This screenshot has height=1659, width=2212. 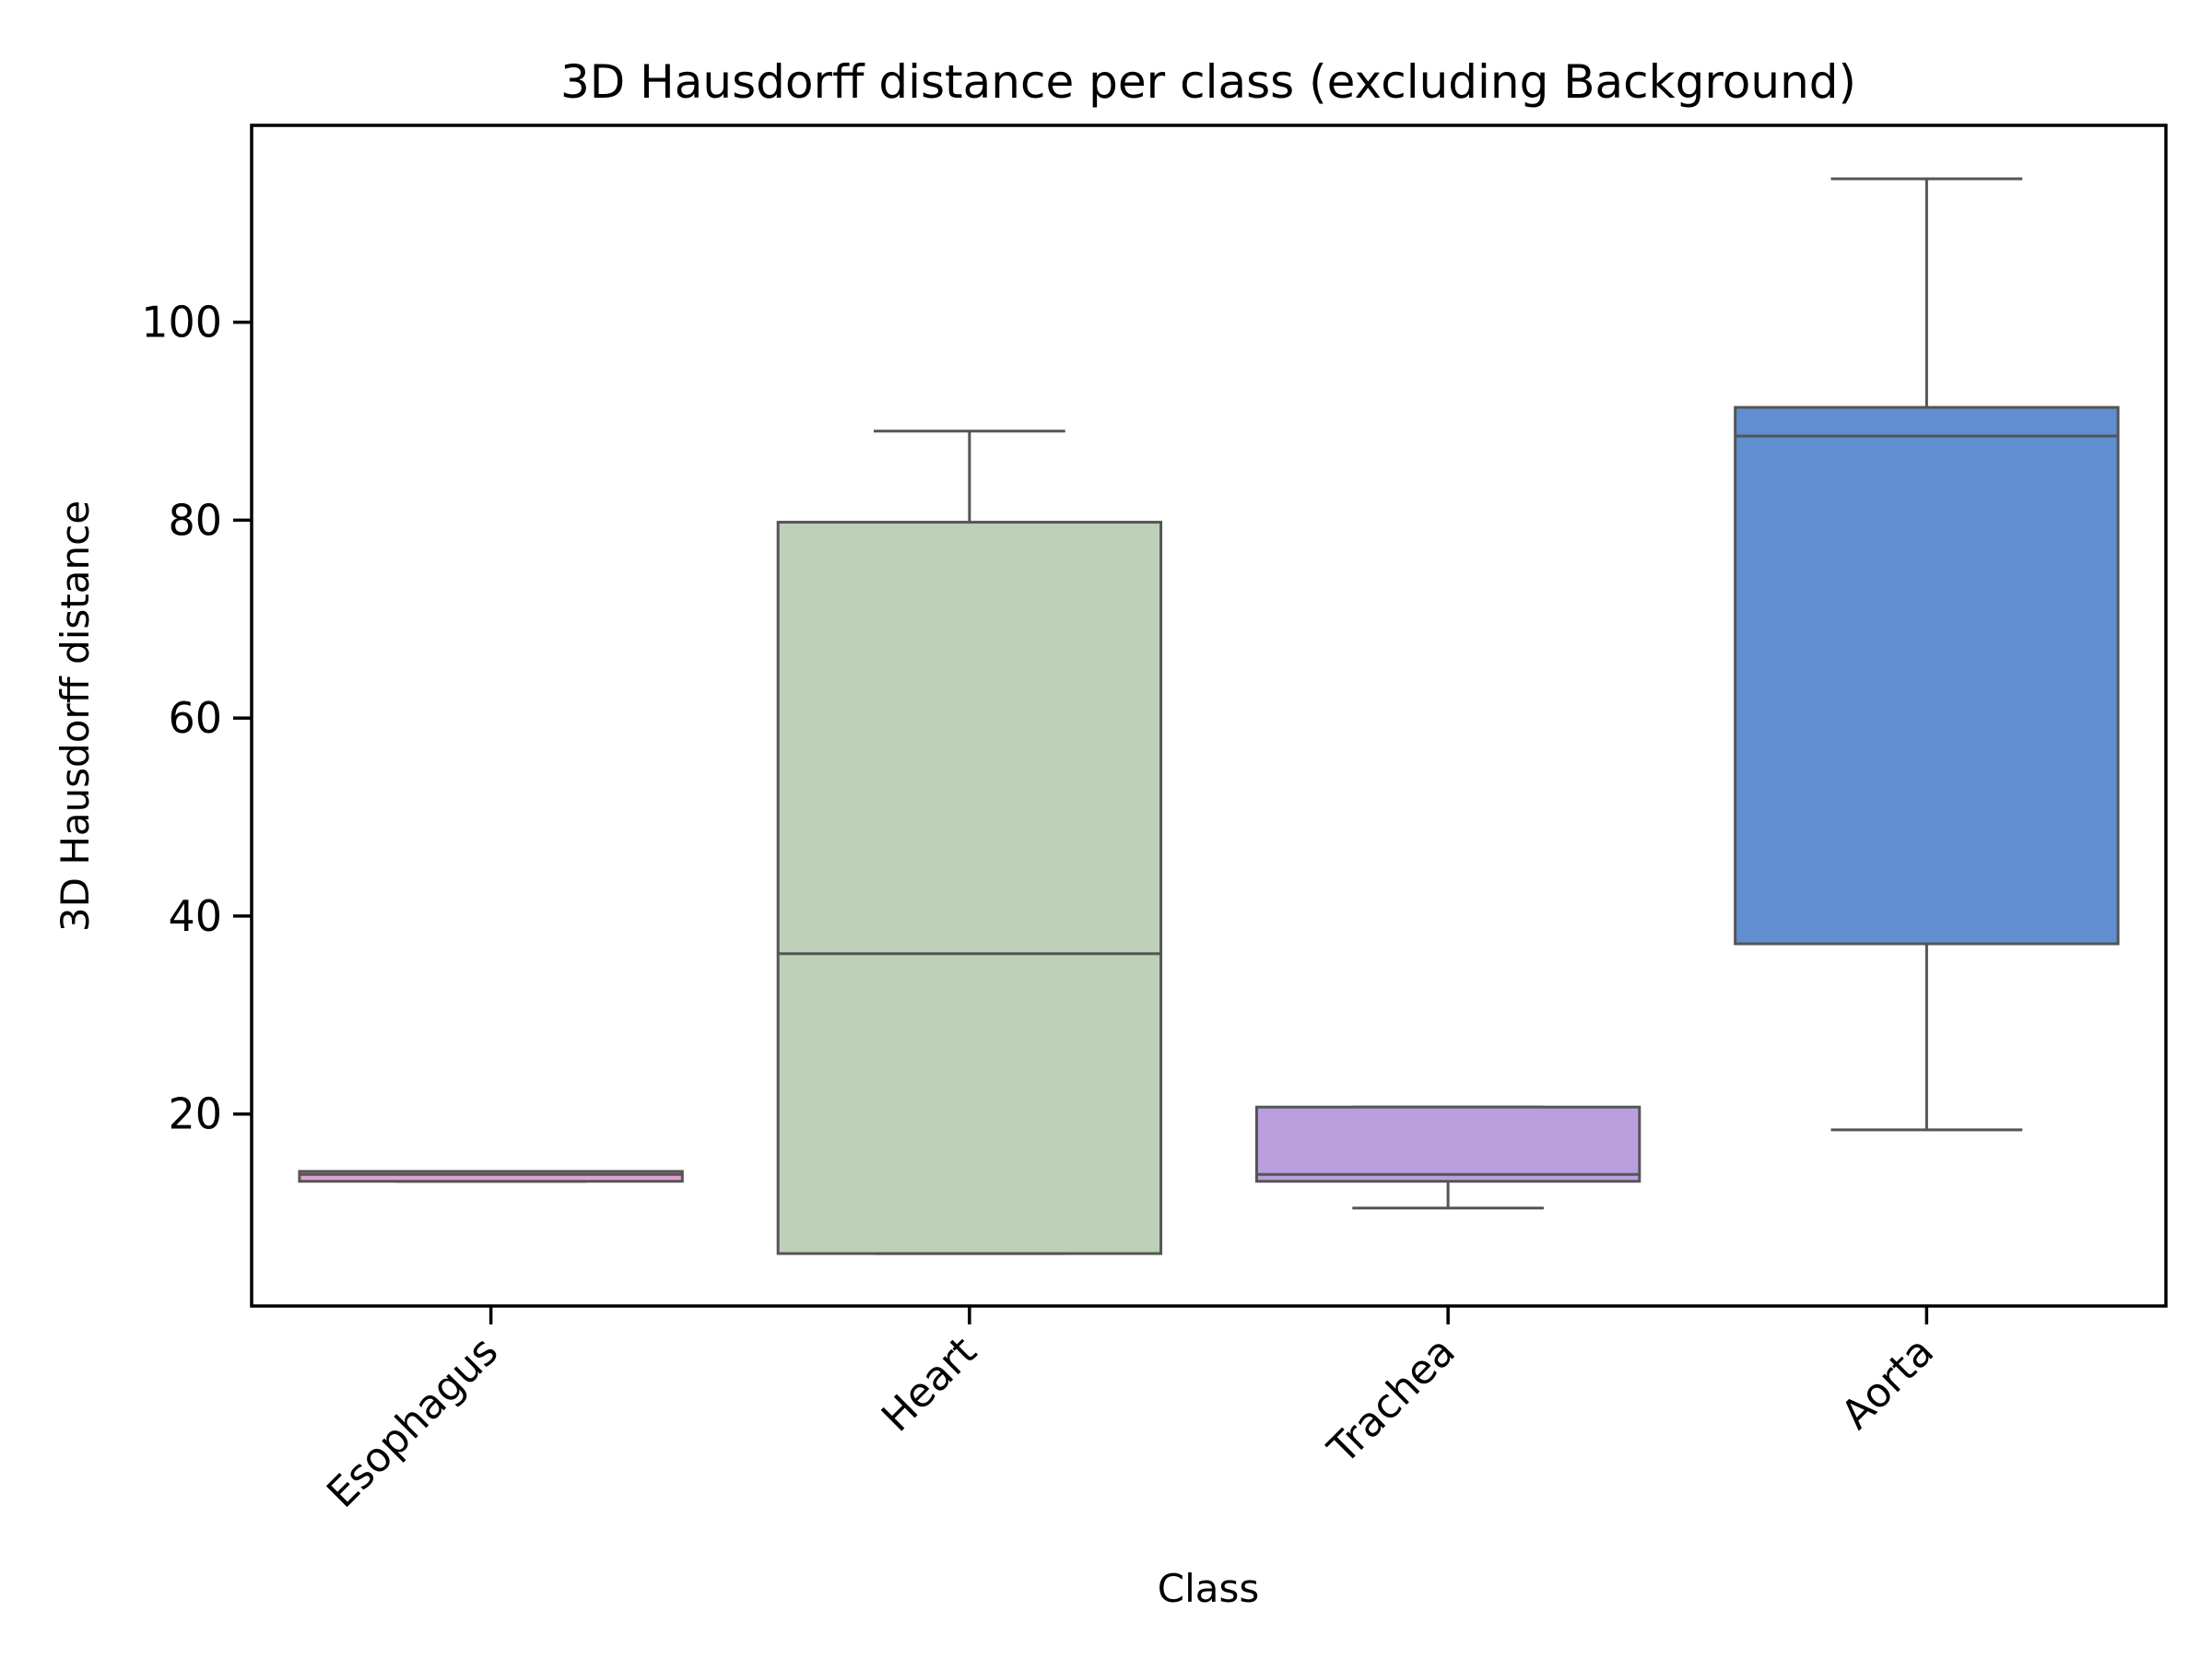 I want to click on box-aorta, so click(x=1927, y=654).